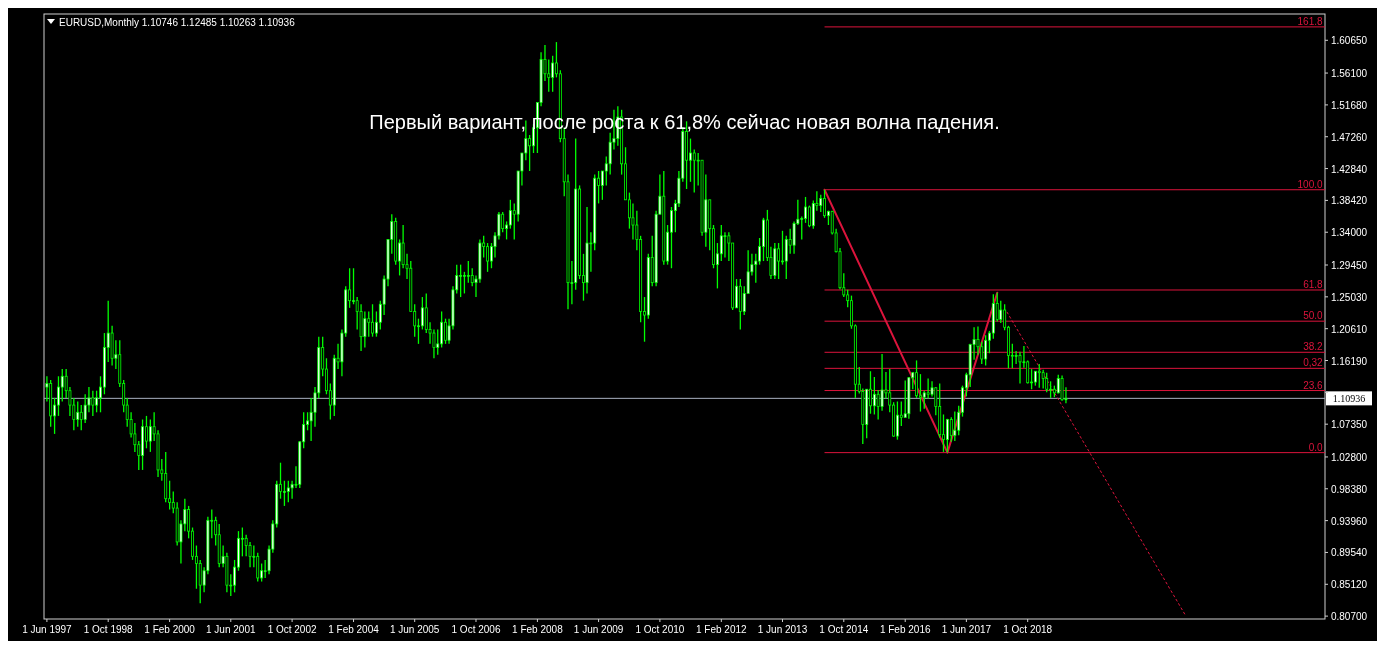  What do you see at coordinates (476, 629) in the screenshot?
I see `x-tick-label: 1 Oct 2006` at bounding box center [476, 629].